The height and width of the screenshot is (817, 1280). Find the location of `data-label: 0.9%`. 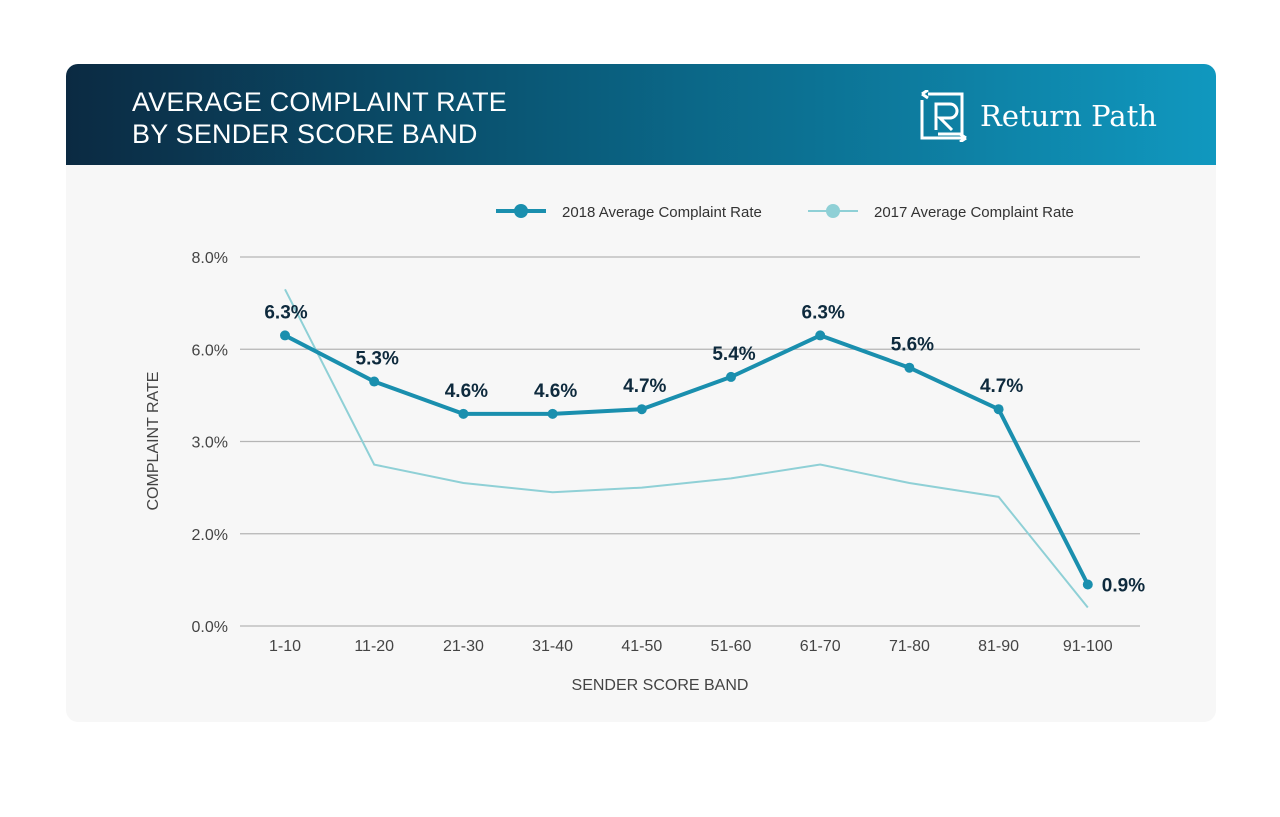

data-label: 0.9% is located at coordinates (1123, 585).